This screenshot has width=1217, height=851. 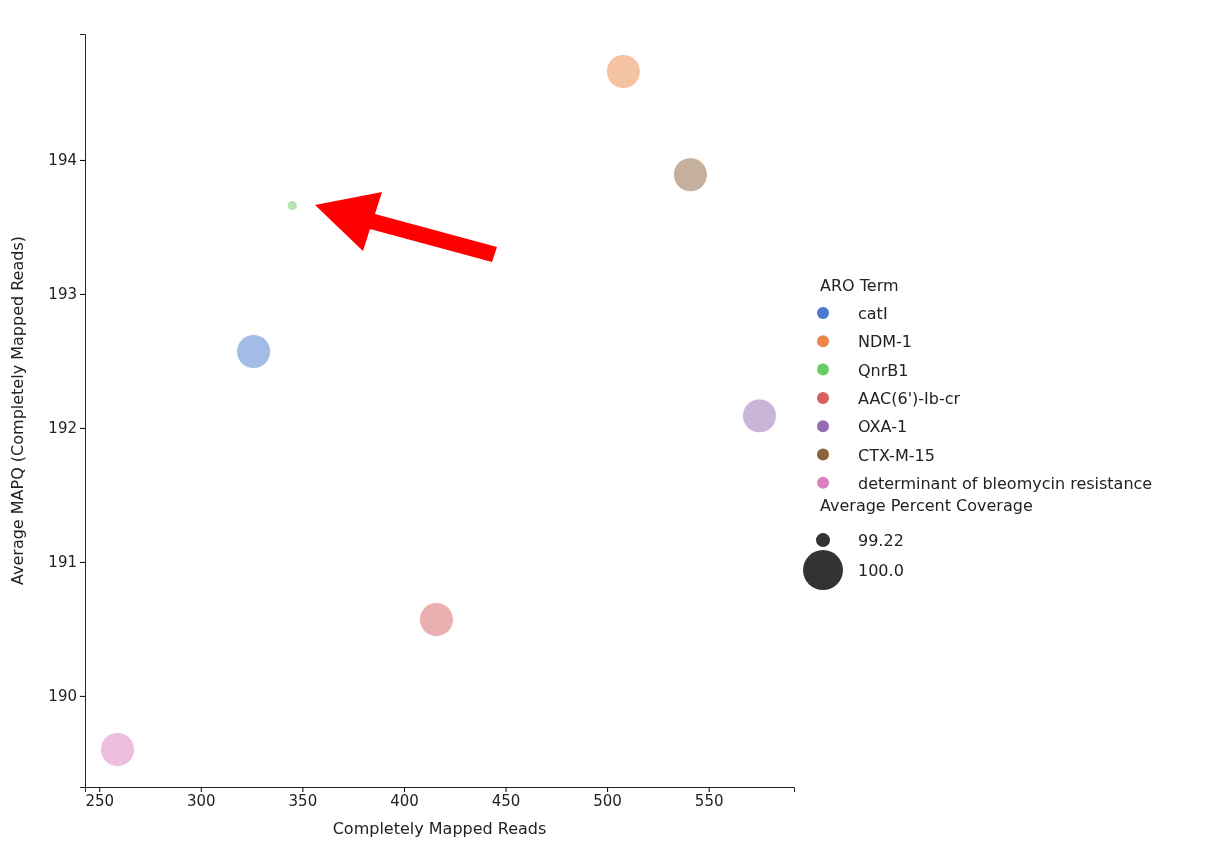 I want to click on text: 100.0, so click(x=881, y=571).